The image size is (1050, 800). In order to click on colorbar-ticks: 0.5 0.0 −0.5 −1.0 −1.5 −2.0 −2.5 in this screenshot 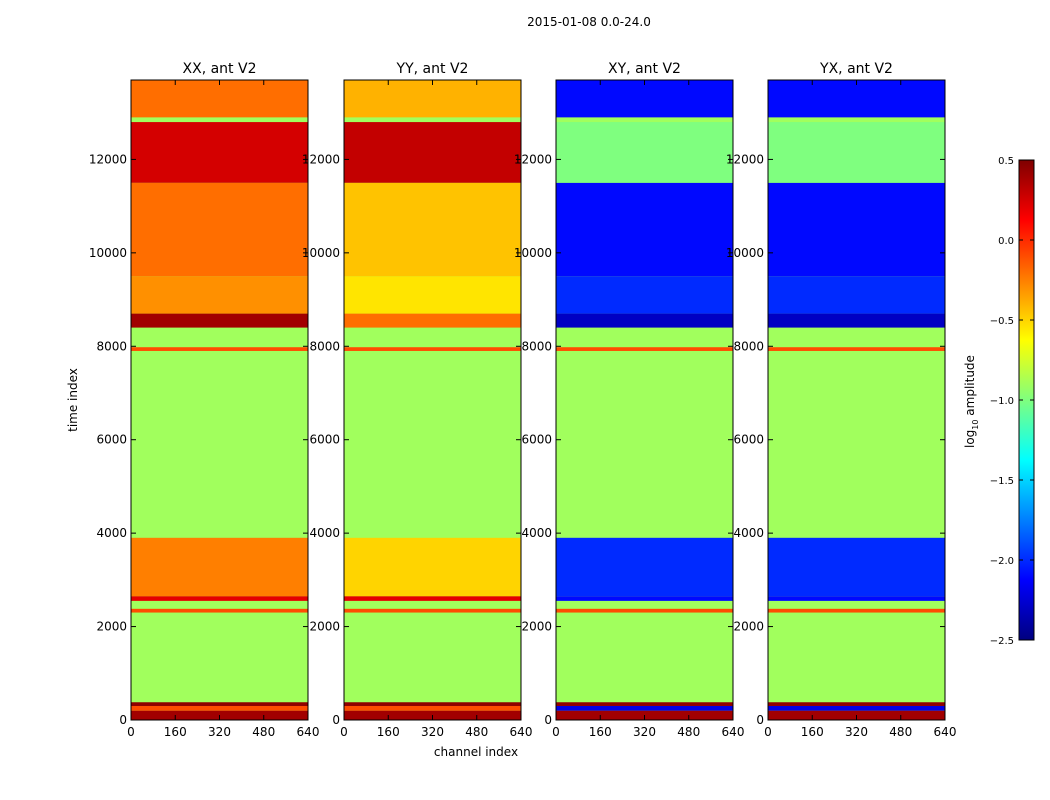, I will do `click(1012, 401)`.